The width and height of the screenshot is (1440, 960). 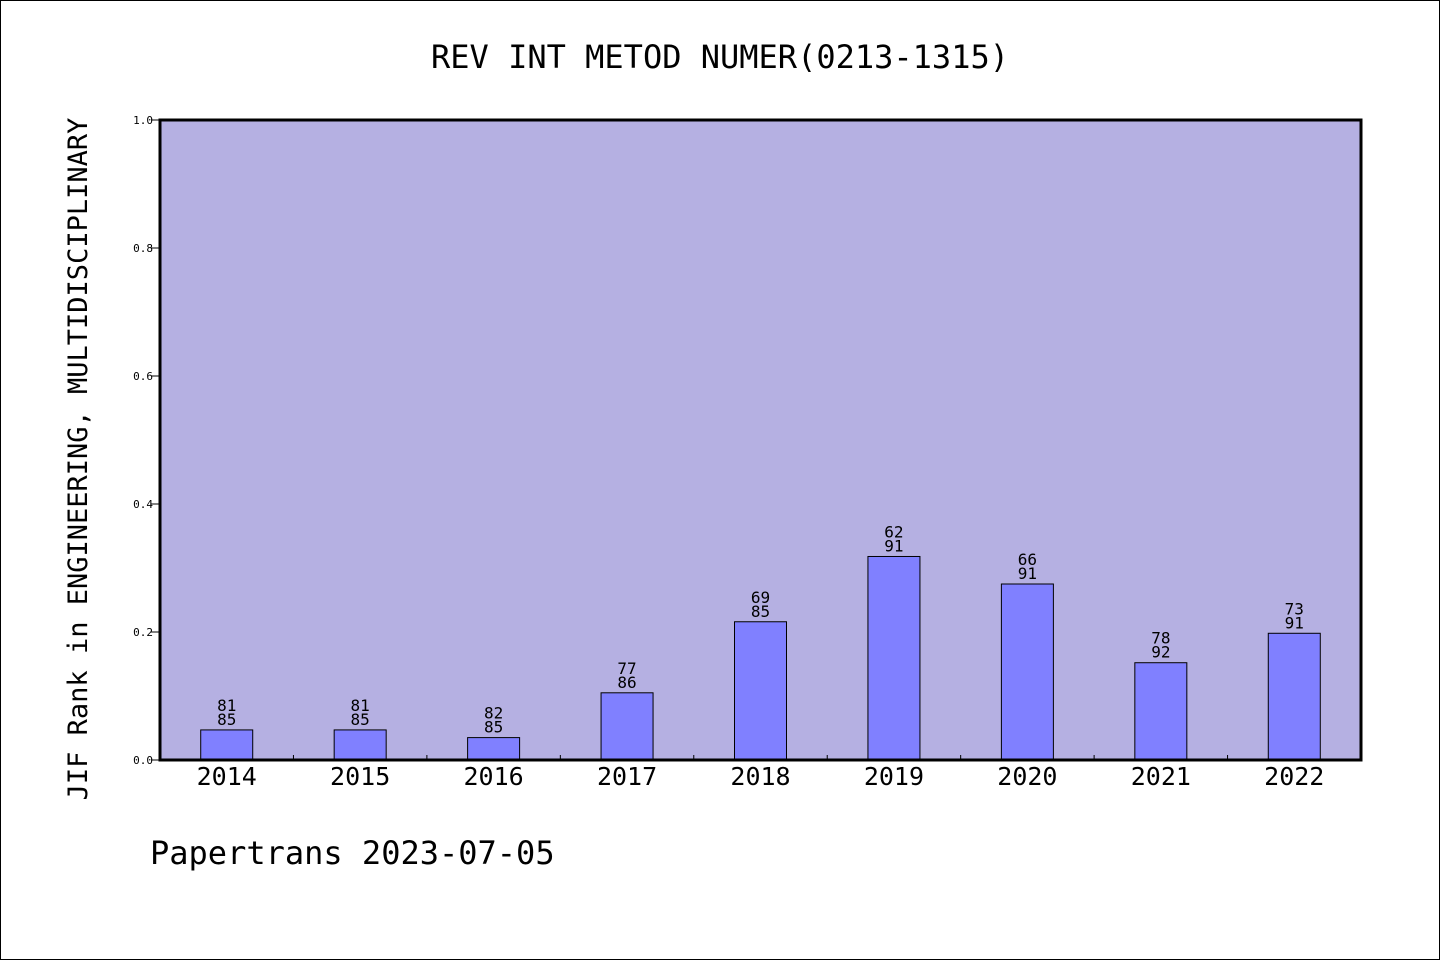 I want to click on x-tick-label: 2014, so click(x=227, y=776).